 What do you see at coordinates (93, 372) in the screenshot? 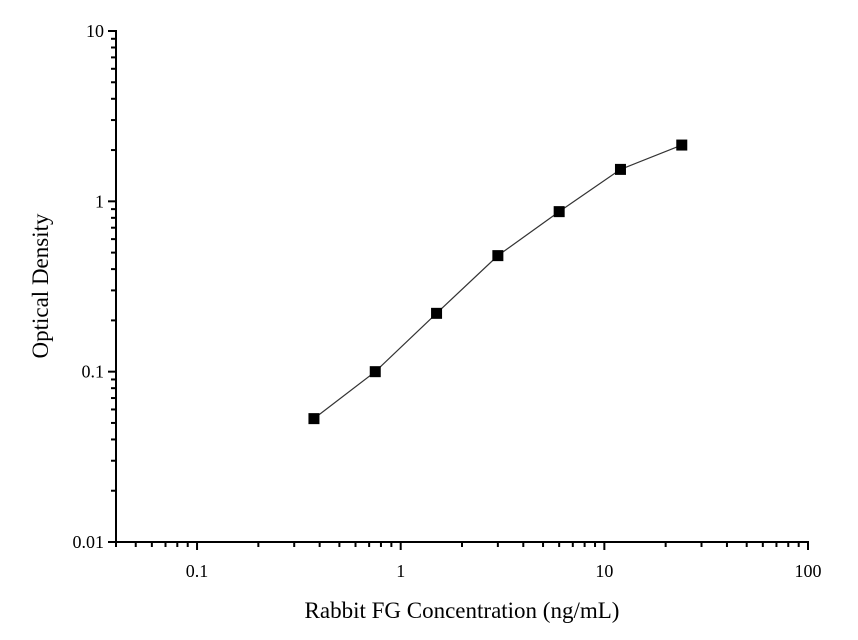
I see `y-tick-label: 0.1` at bounding box center [93, 372].